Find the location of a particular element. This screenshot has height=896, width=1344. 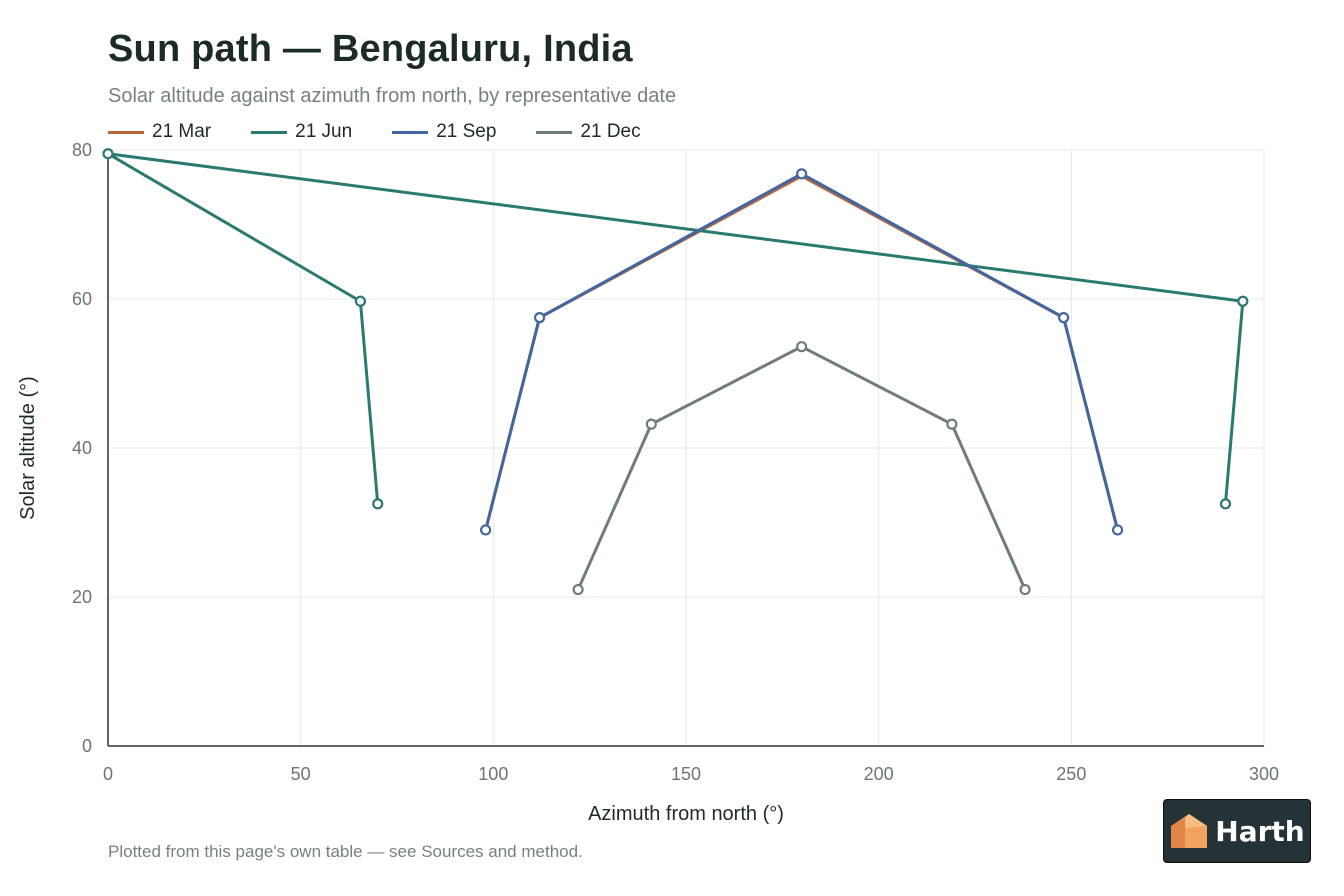

x-tick-label: 50 is located at coordinates (301, 774).